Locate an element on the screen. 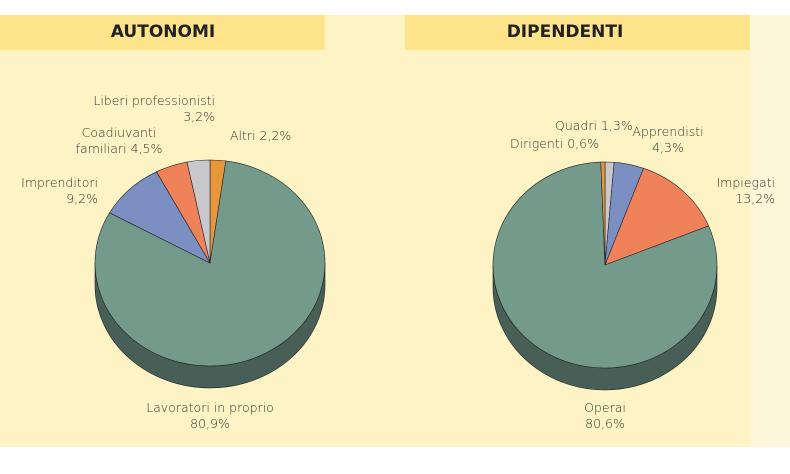  category-label: Apprendisti is located at coordinates (668, 131).